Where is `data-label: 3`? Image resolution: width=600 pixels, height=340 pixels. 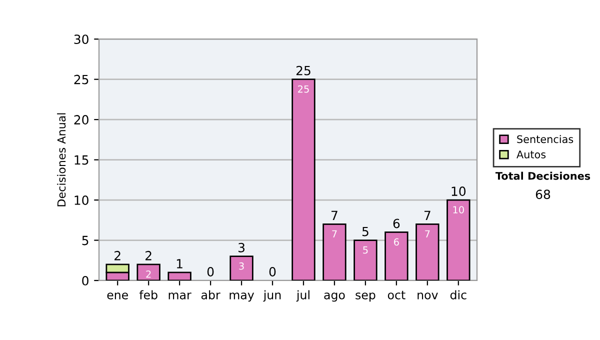
data-label: 3 is located at coordinates (241, 266).